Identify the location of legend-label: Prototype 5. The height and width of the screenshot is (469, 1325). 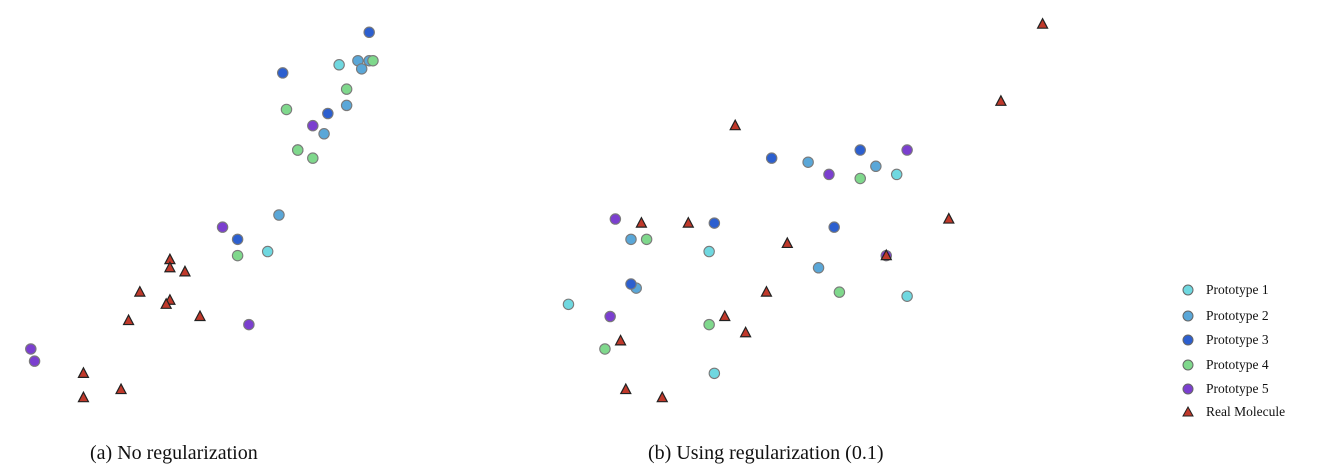
(1237, 388).